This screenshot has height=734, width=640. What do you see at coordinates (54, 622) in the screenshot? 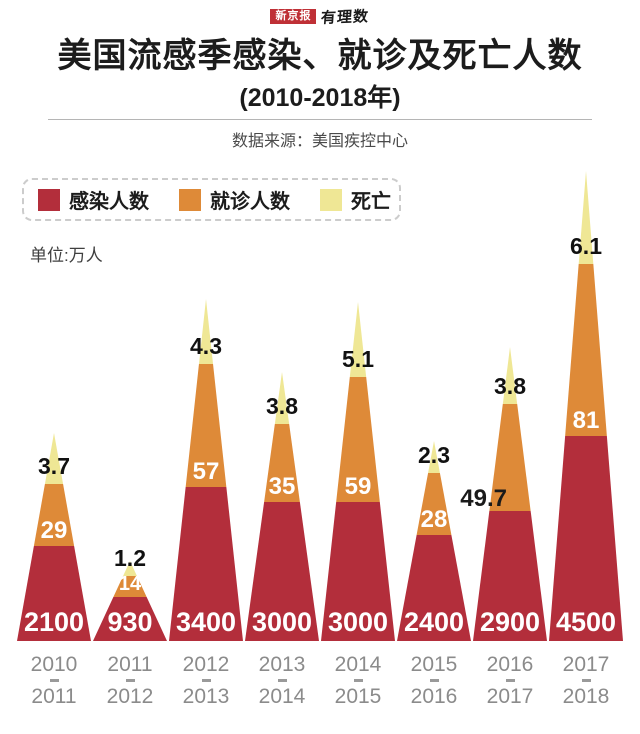
I see `infected-value-label: 2100` at bounding box center [54, 622].